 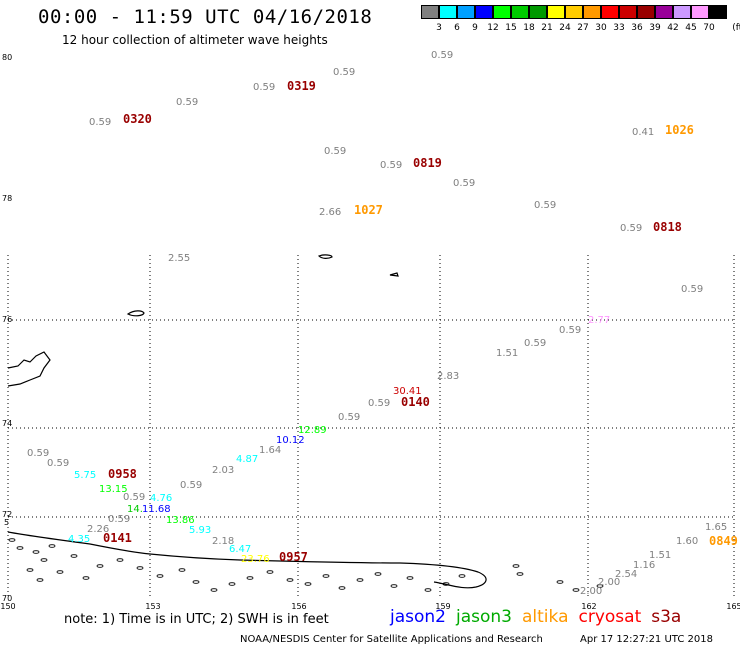 What do you see at coordinates (247, 459) in the screenshot?
I see `wave-height-value: 4.87` at bounding box center [247, 459].